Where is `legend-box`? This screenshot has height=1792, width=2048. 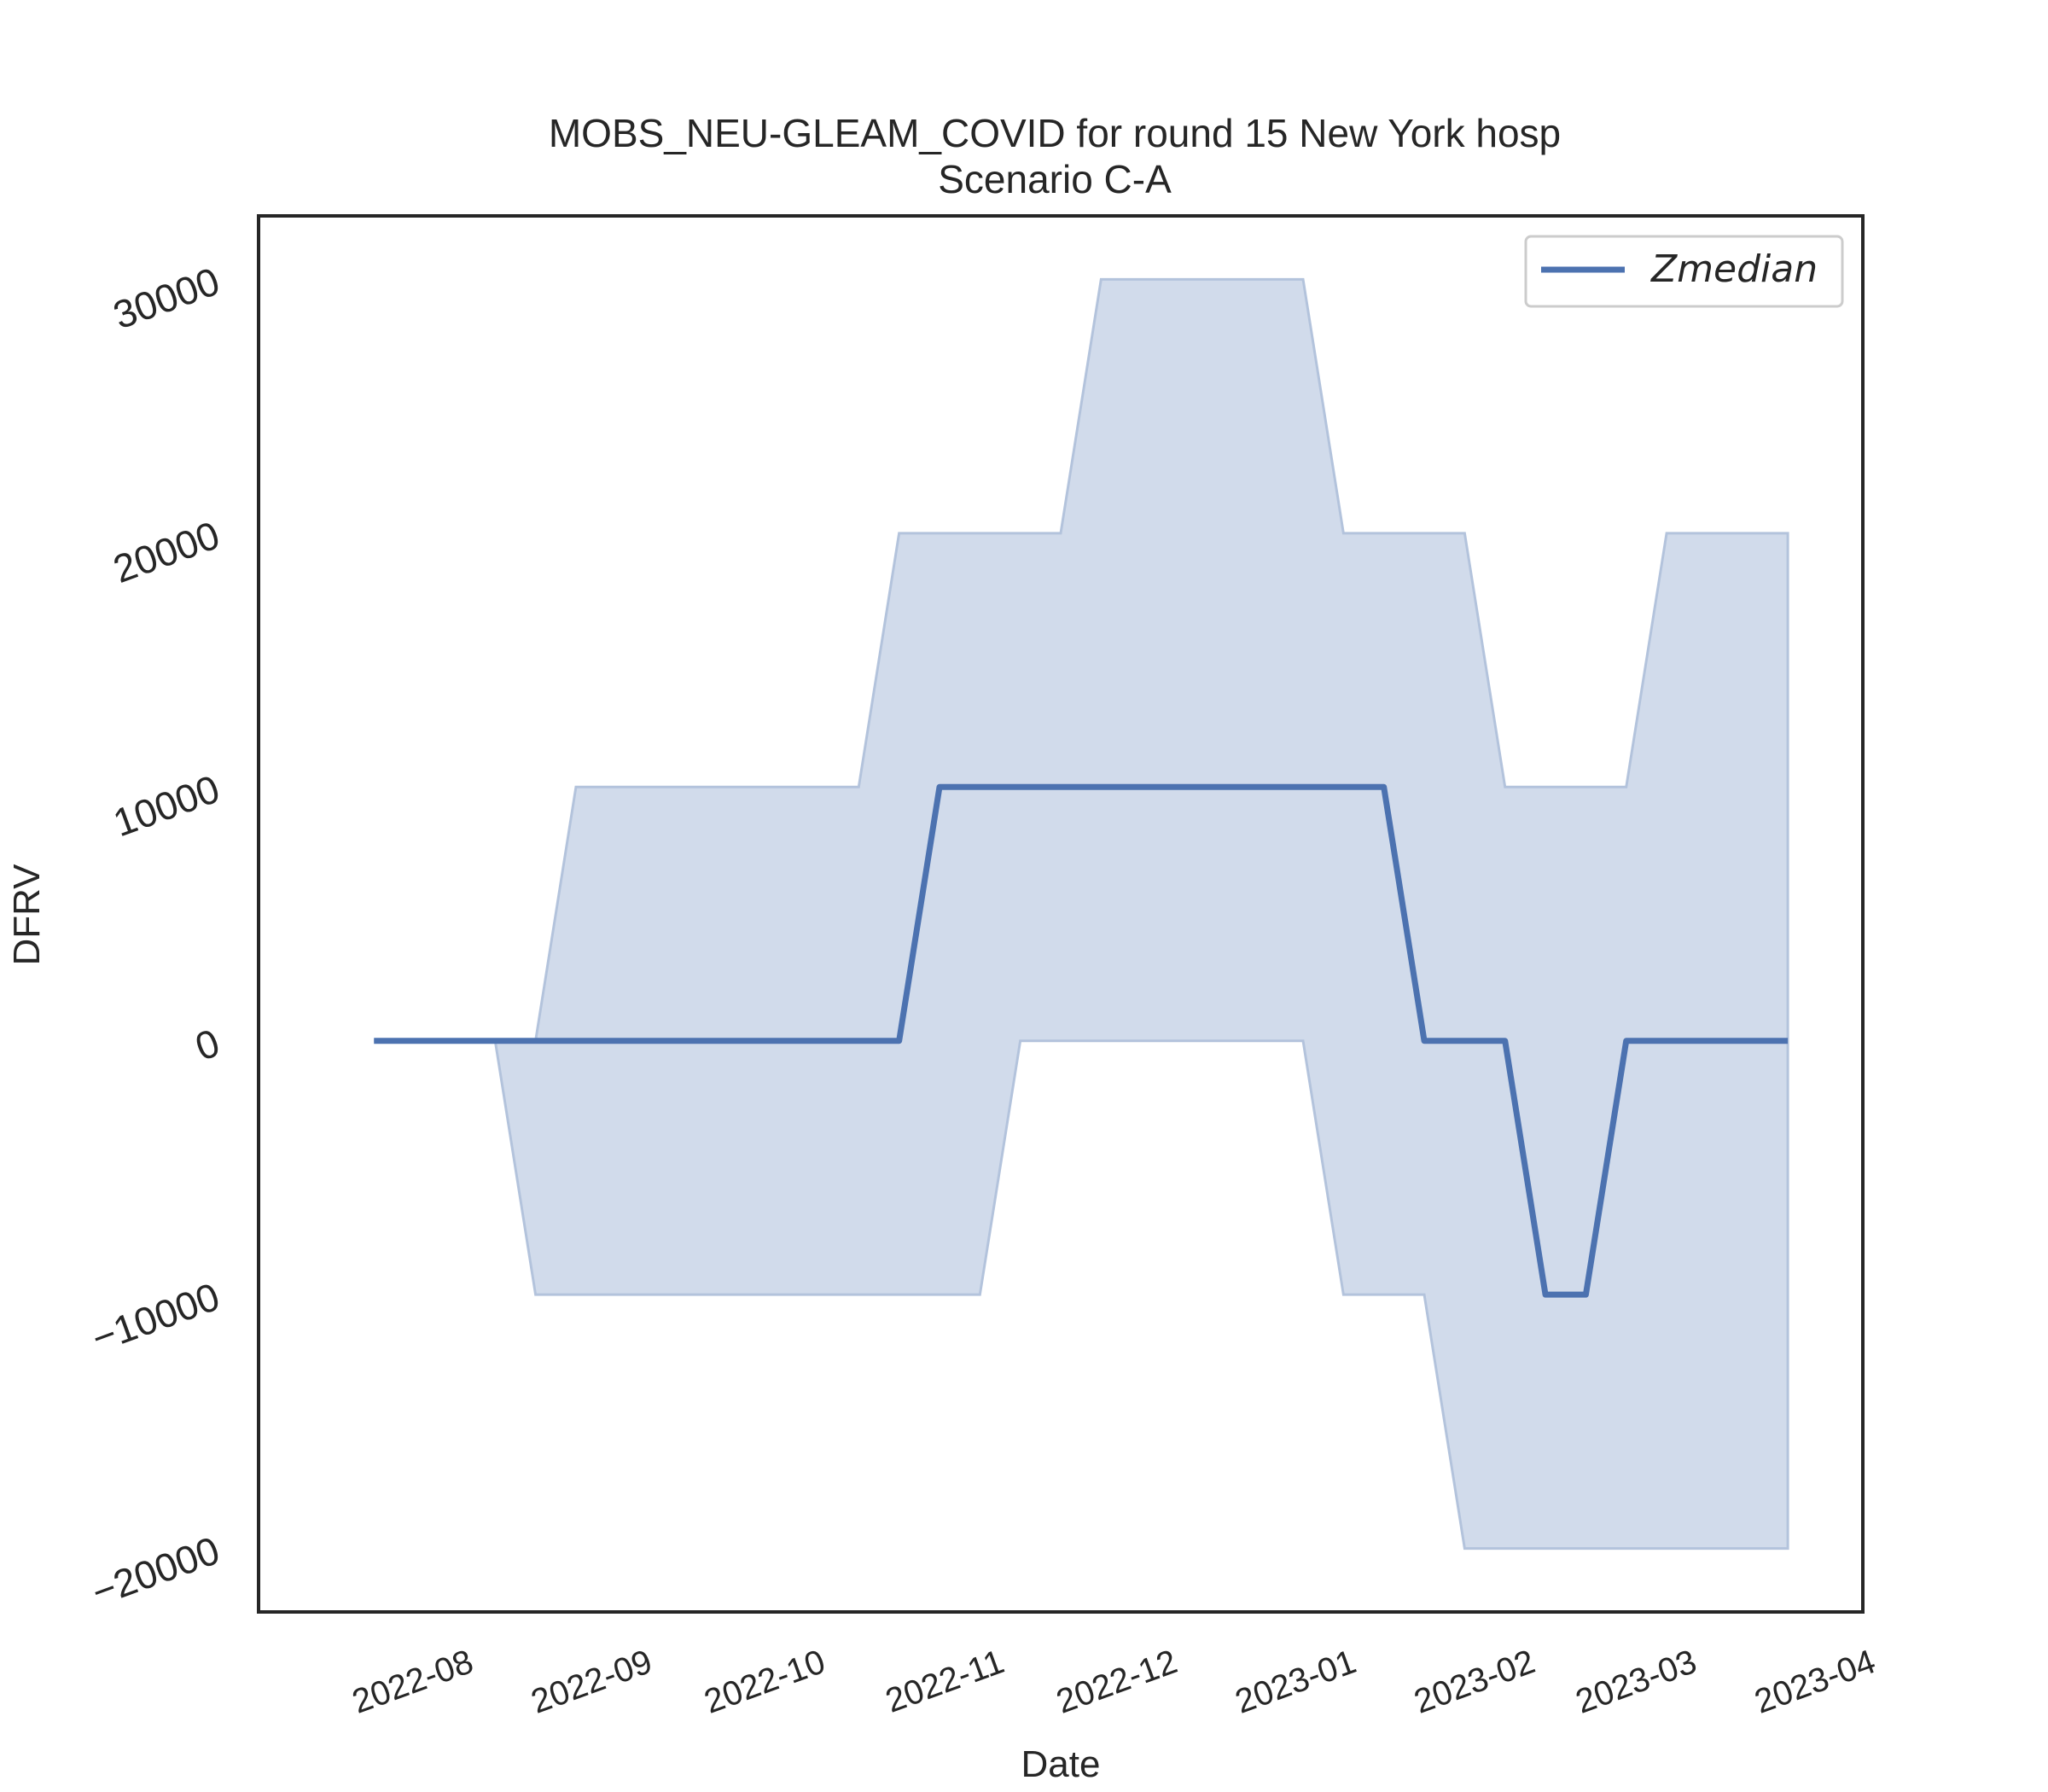 legend-box is located at coordinates (1684, 271).